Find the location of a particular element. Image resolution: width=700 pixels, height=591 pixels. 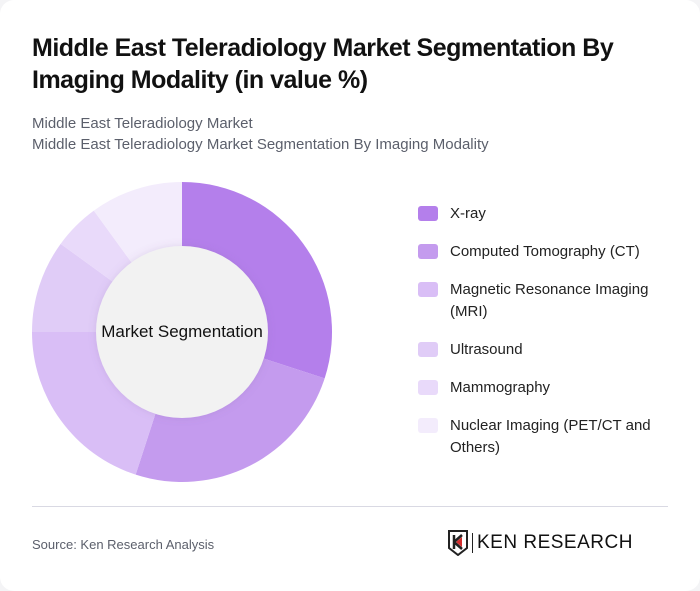

logo-divider is located at coordinates (472, 543).